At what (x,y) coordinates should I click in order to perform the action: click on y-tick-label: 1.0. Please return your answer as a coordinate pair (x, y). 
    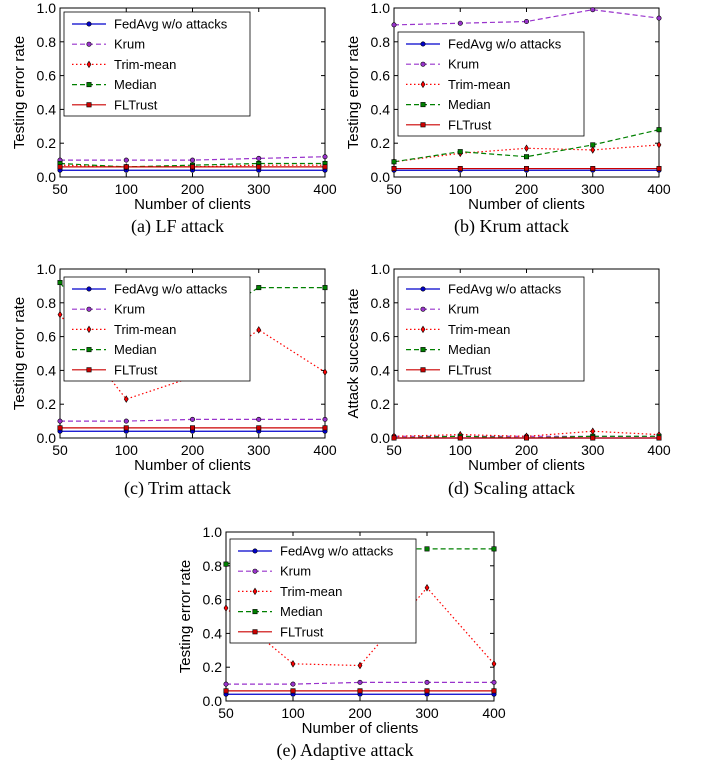
    Looking at the image, I should click on (213, 532).